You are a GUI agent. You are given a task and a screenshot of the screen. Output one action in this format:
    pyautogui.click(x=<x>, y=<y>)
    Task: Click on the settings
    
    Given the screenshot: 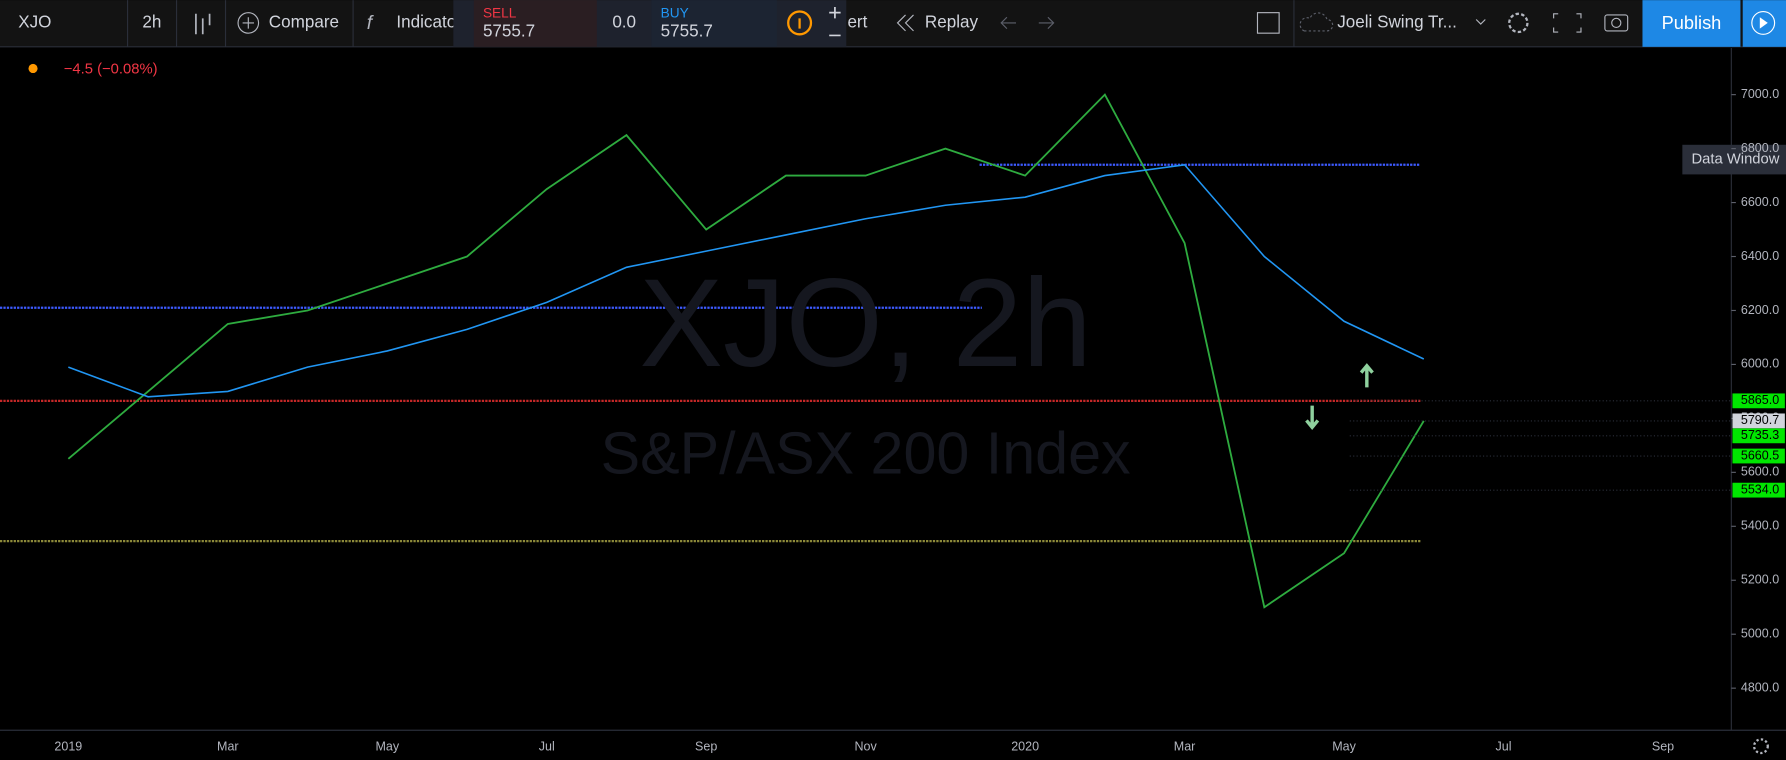 What is the action you would take?
    pyautogui.click(x=1518, y=23)
    